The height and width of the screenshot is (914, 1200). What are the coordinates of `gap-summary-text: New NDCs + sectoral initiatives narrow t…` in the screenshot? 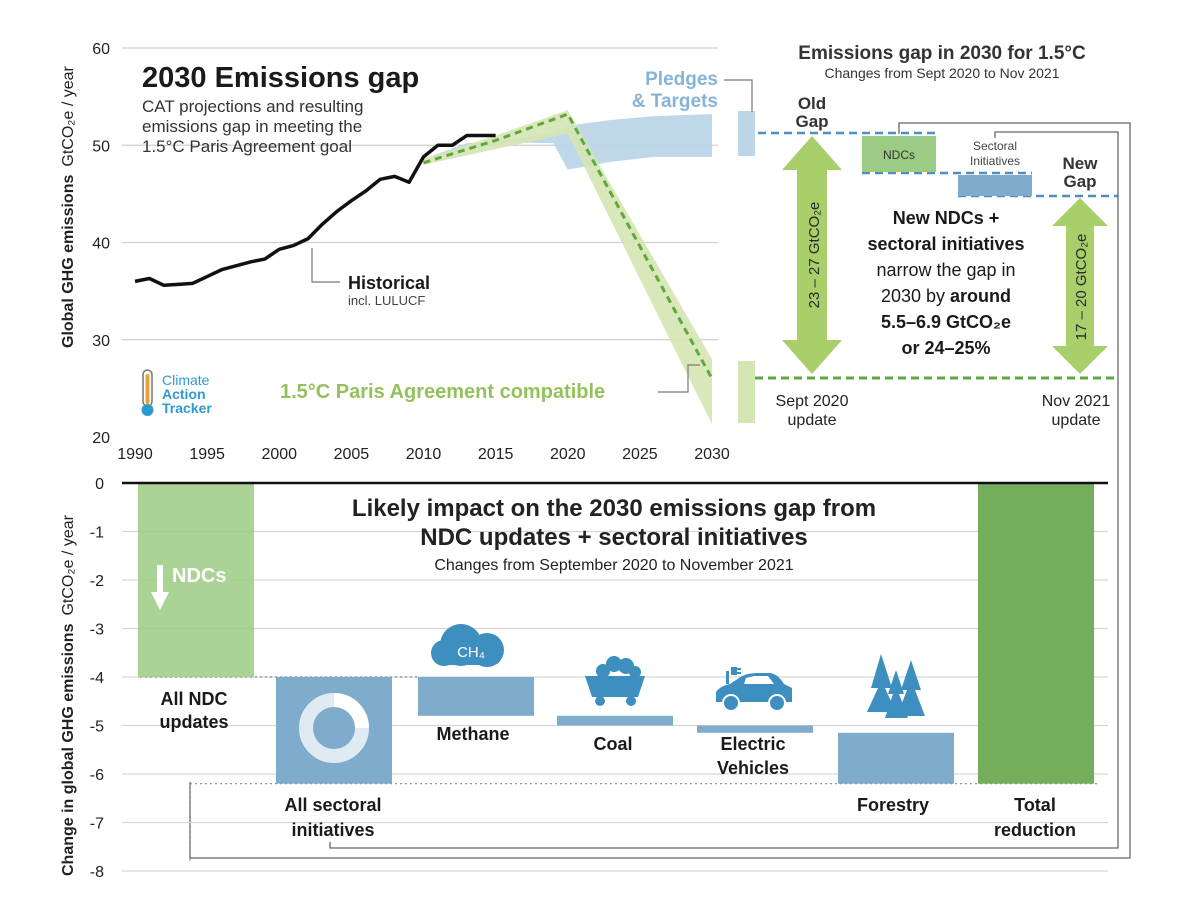 It's located at (945, 283).